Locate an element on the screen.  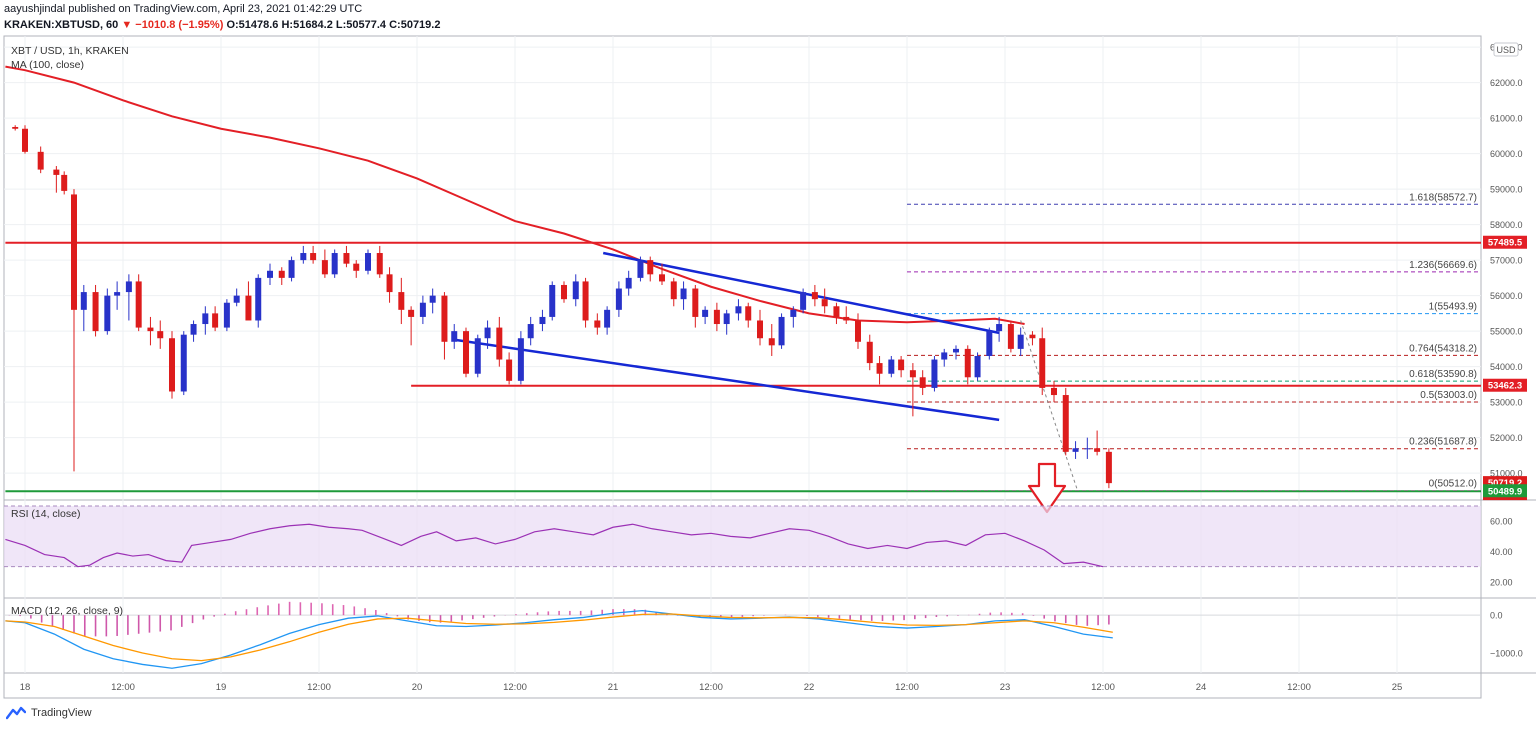
footer-brand: TradingView is located at coordinates (49, 713).